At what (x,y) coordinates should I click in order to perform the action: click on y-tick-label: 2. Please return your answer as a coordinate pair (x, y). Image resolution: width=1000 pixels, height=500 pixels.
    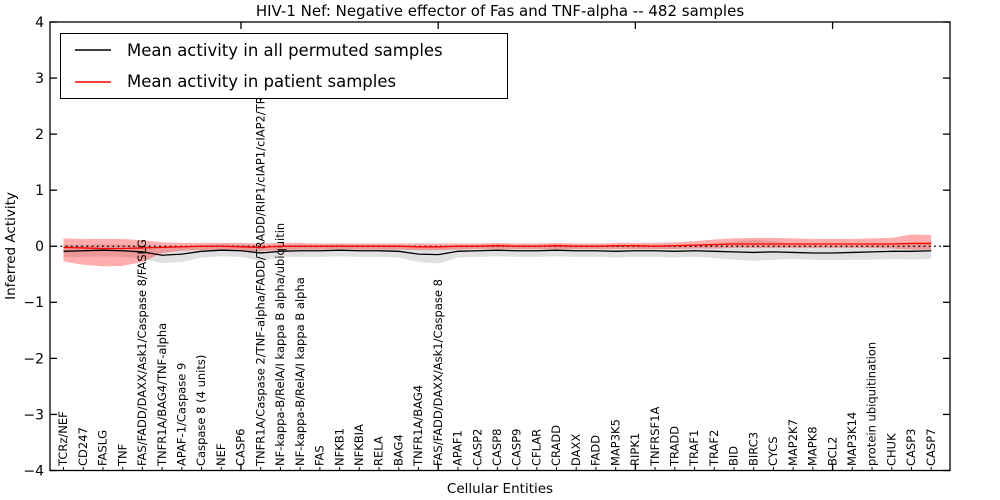
    Looking at the image, I should click on (39, 135).